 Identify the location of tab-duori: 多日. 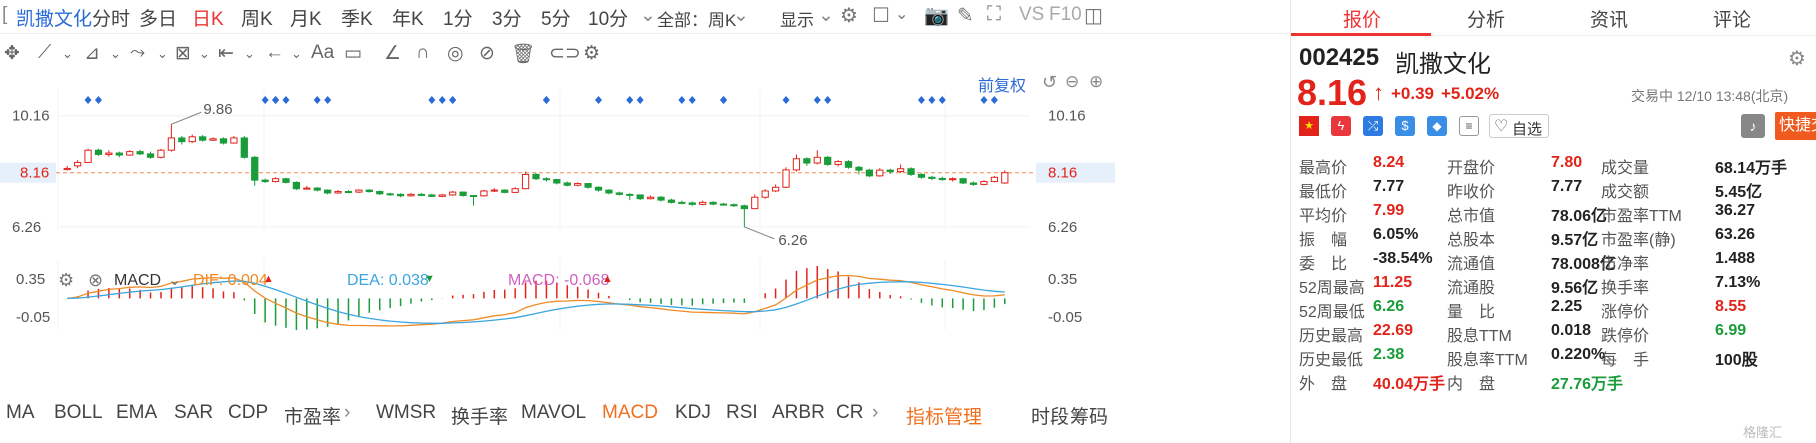
(158, 19).